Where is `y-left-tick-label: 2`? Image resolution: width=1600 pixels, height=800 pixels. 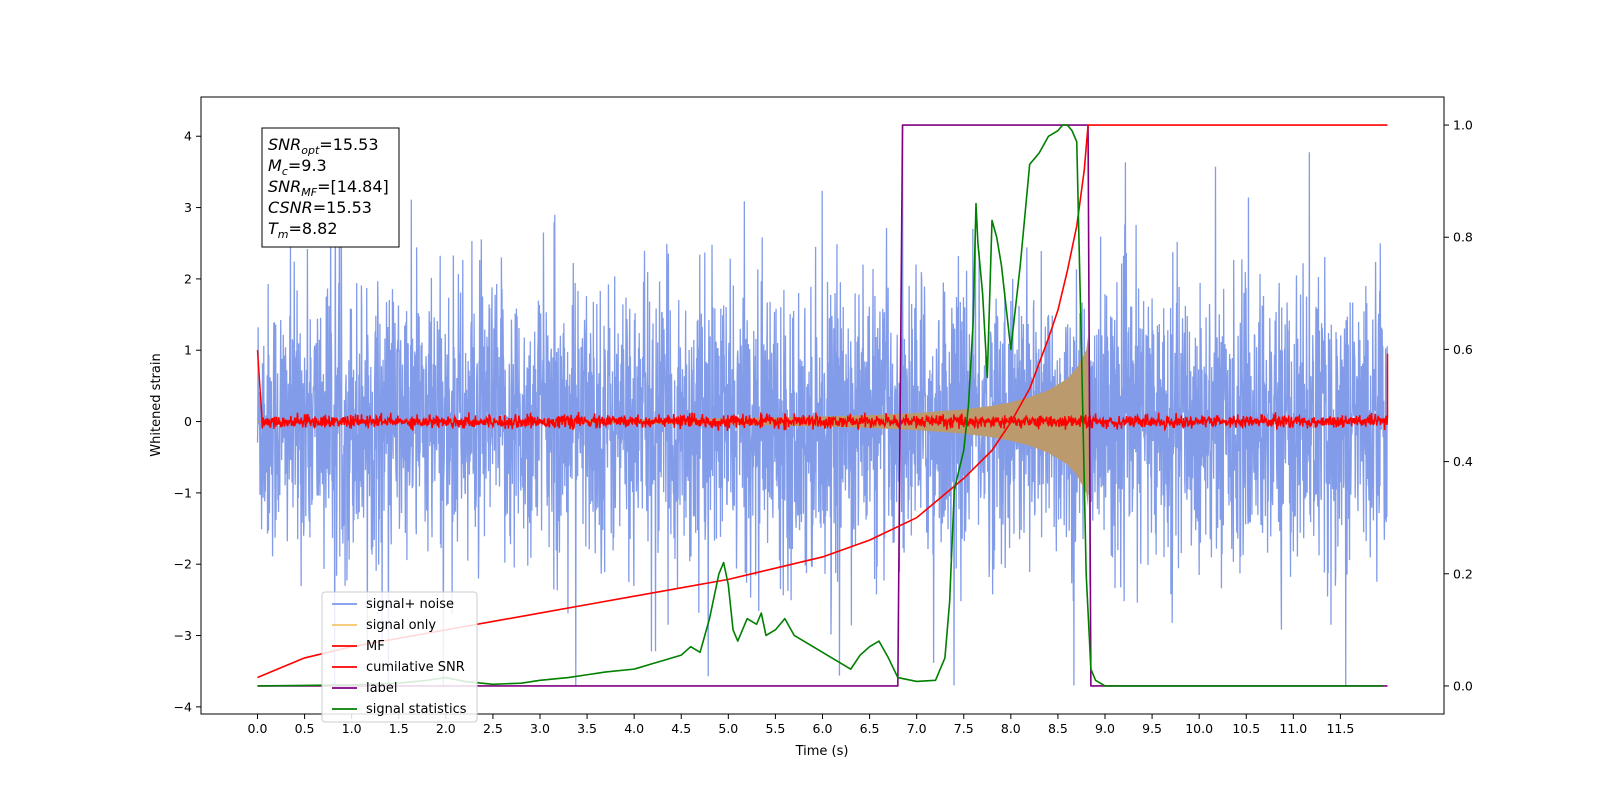 y-left-tick-label: 2 is located at coordinates (188, 278).